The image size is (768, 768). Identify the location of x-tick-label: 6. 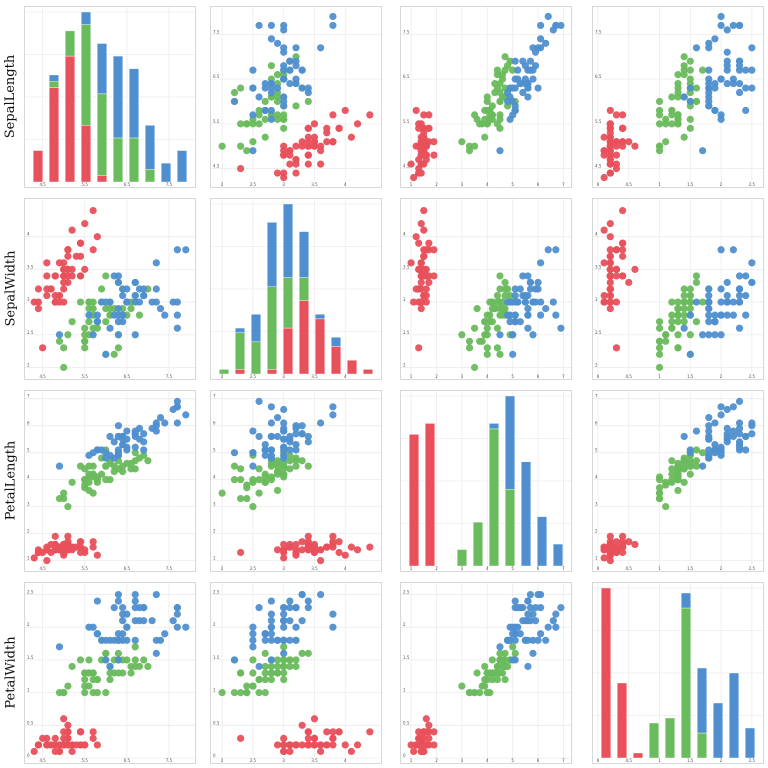
(538, 376).